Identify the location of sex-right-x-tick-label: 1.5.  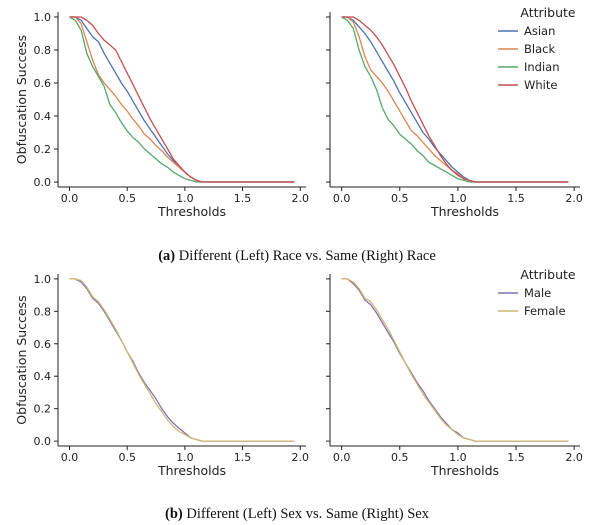
(516, 457).